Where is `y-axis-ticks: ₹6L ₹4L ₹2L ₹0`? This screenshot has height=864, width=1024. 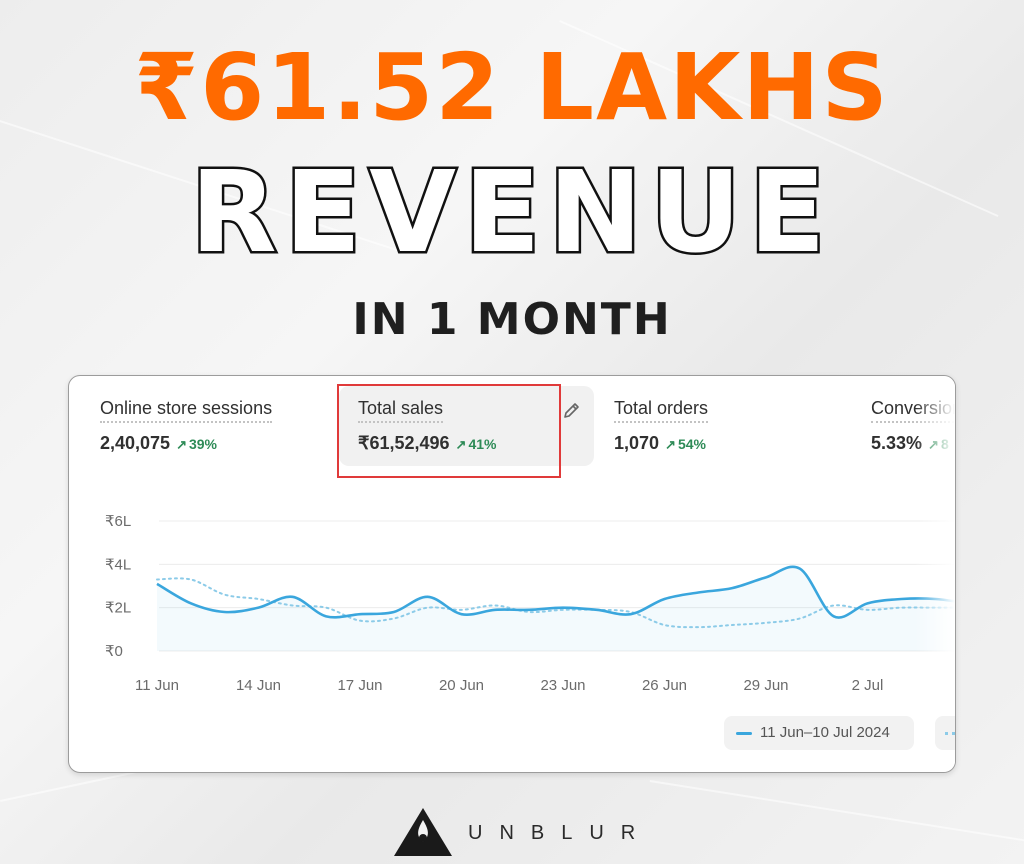 y-axis-ticks: ₹6L ₹4L ₹2L ₹0 is located at coordinates (118, 586).